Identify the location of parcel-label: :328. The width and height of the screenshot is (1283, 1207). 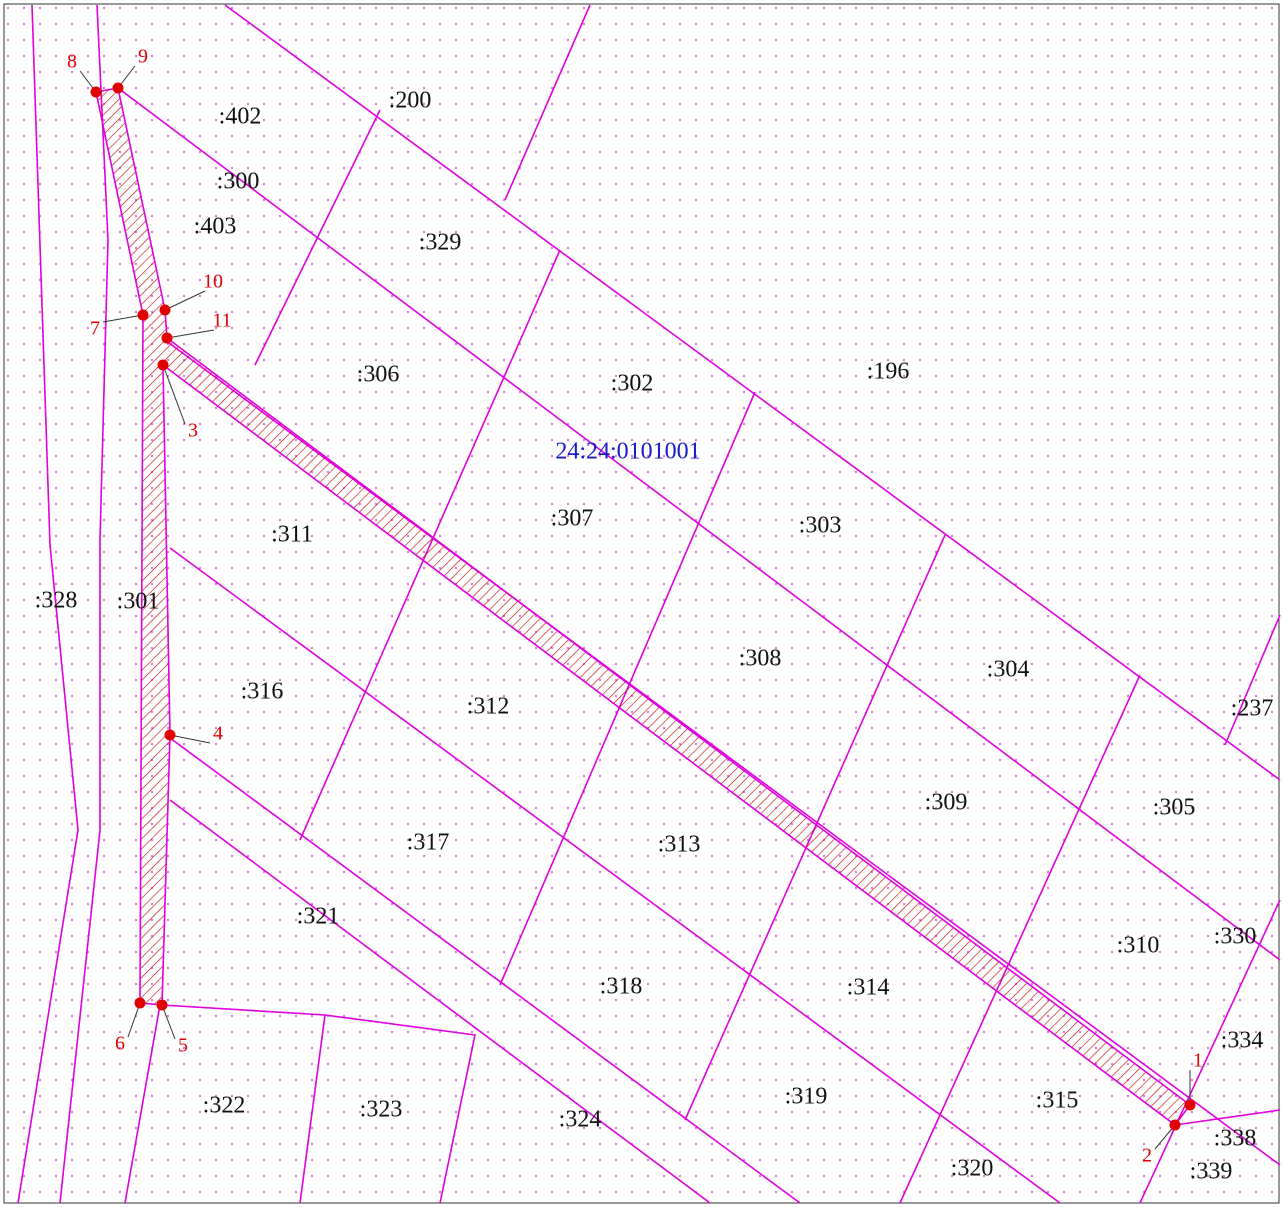
(56, 601).